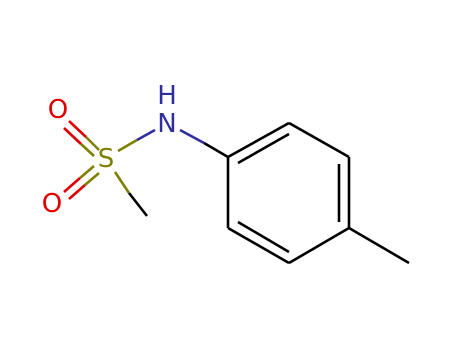 The height and width of the screenshot is (350, 455). What do you see at coordinates (166, 124) in the screenshot?
I see `atom-label: N` at bounding box center [166, 124].